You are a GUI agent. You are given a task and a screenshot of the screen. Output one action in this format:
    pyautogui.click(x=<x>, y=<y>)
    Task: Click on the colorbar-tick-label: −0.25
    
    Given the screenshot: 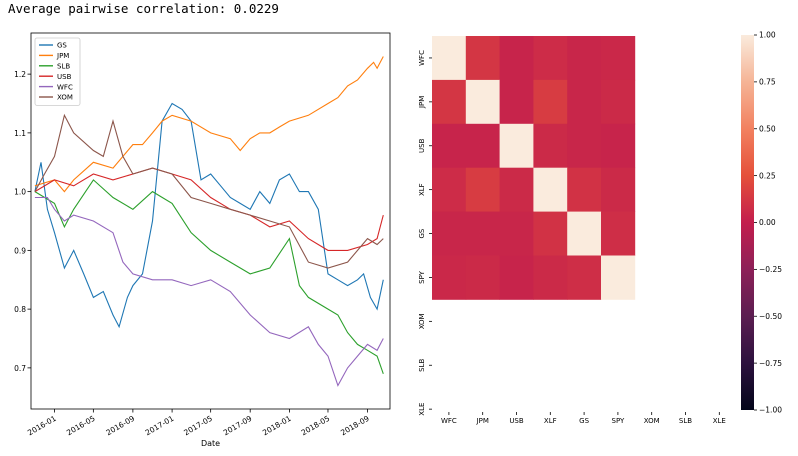 What is the action you would take?
    pyautogui.click(x=770, y=269)
    